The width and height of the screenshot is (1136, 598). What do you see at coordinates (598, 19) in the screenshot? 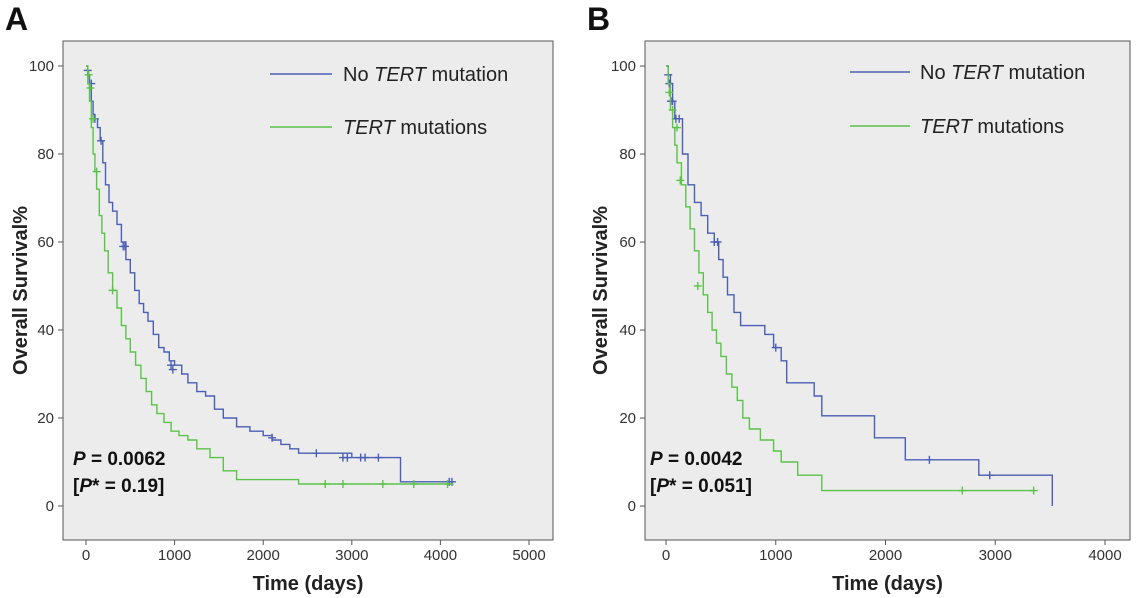
I see `panel-letter: B` at bounding box center [598, 19].